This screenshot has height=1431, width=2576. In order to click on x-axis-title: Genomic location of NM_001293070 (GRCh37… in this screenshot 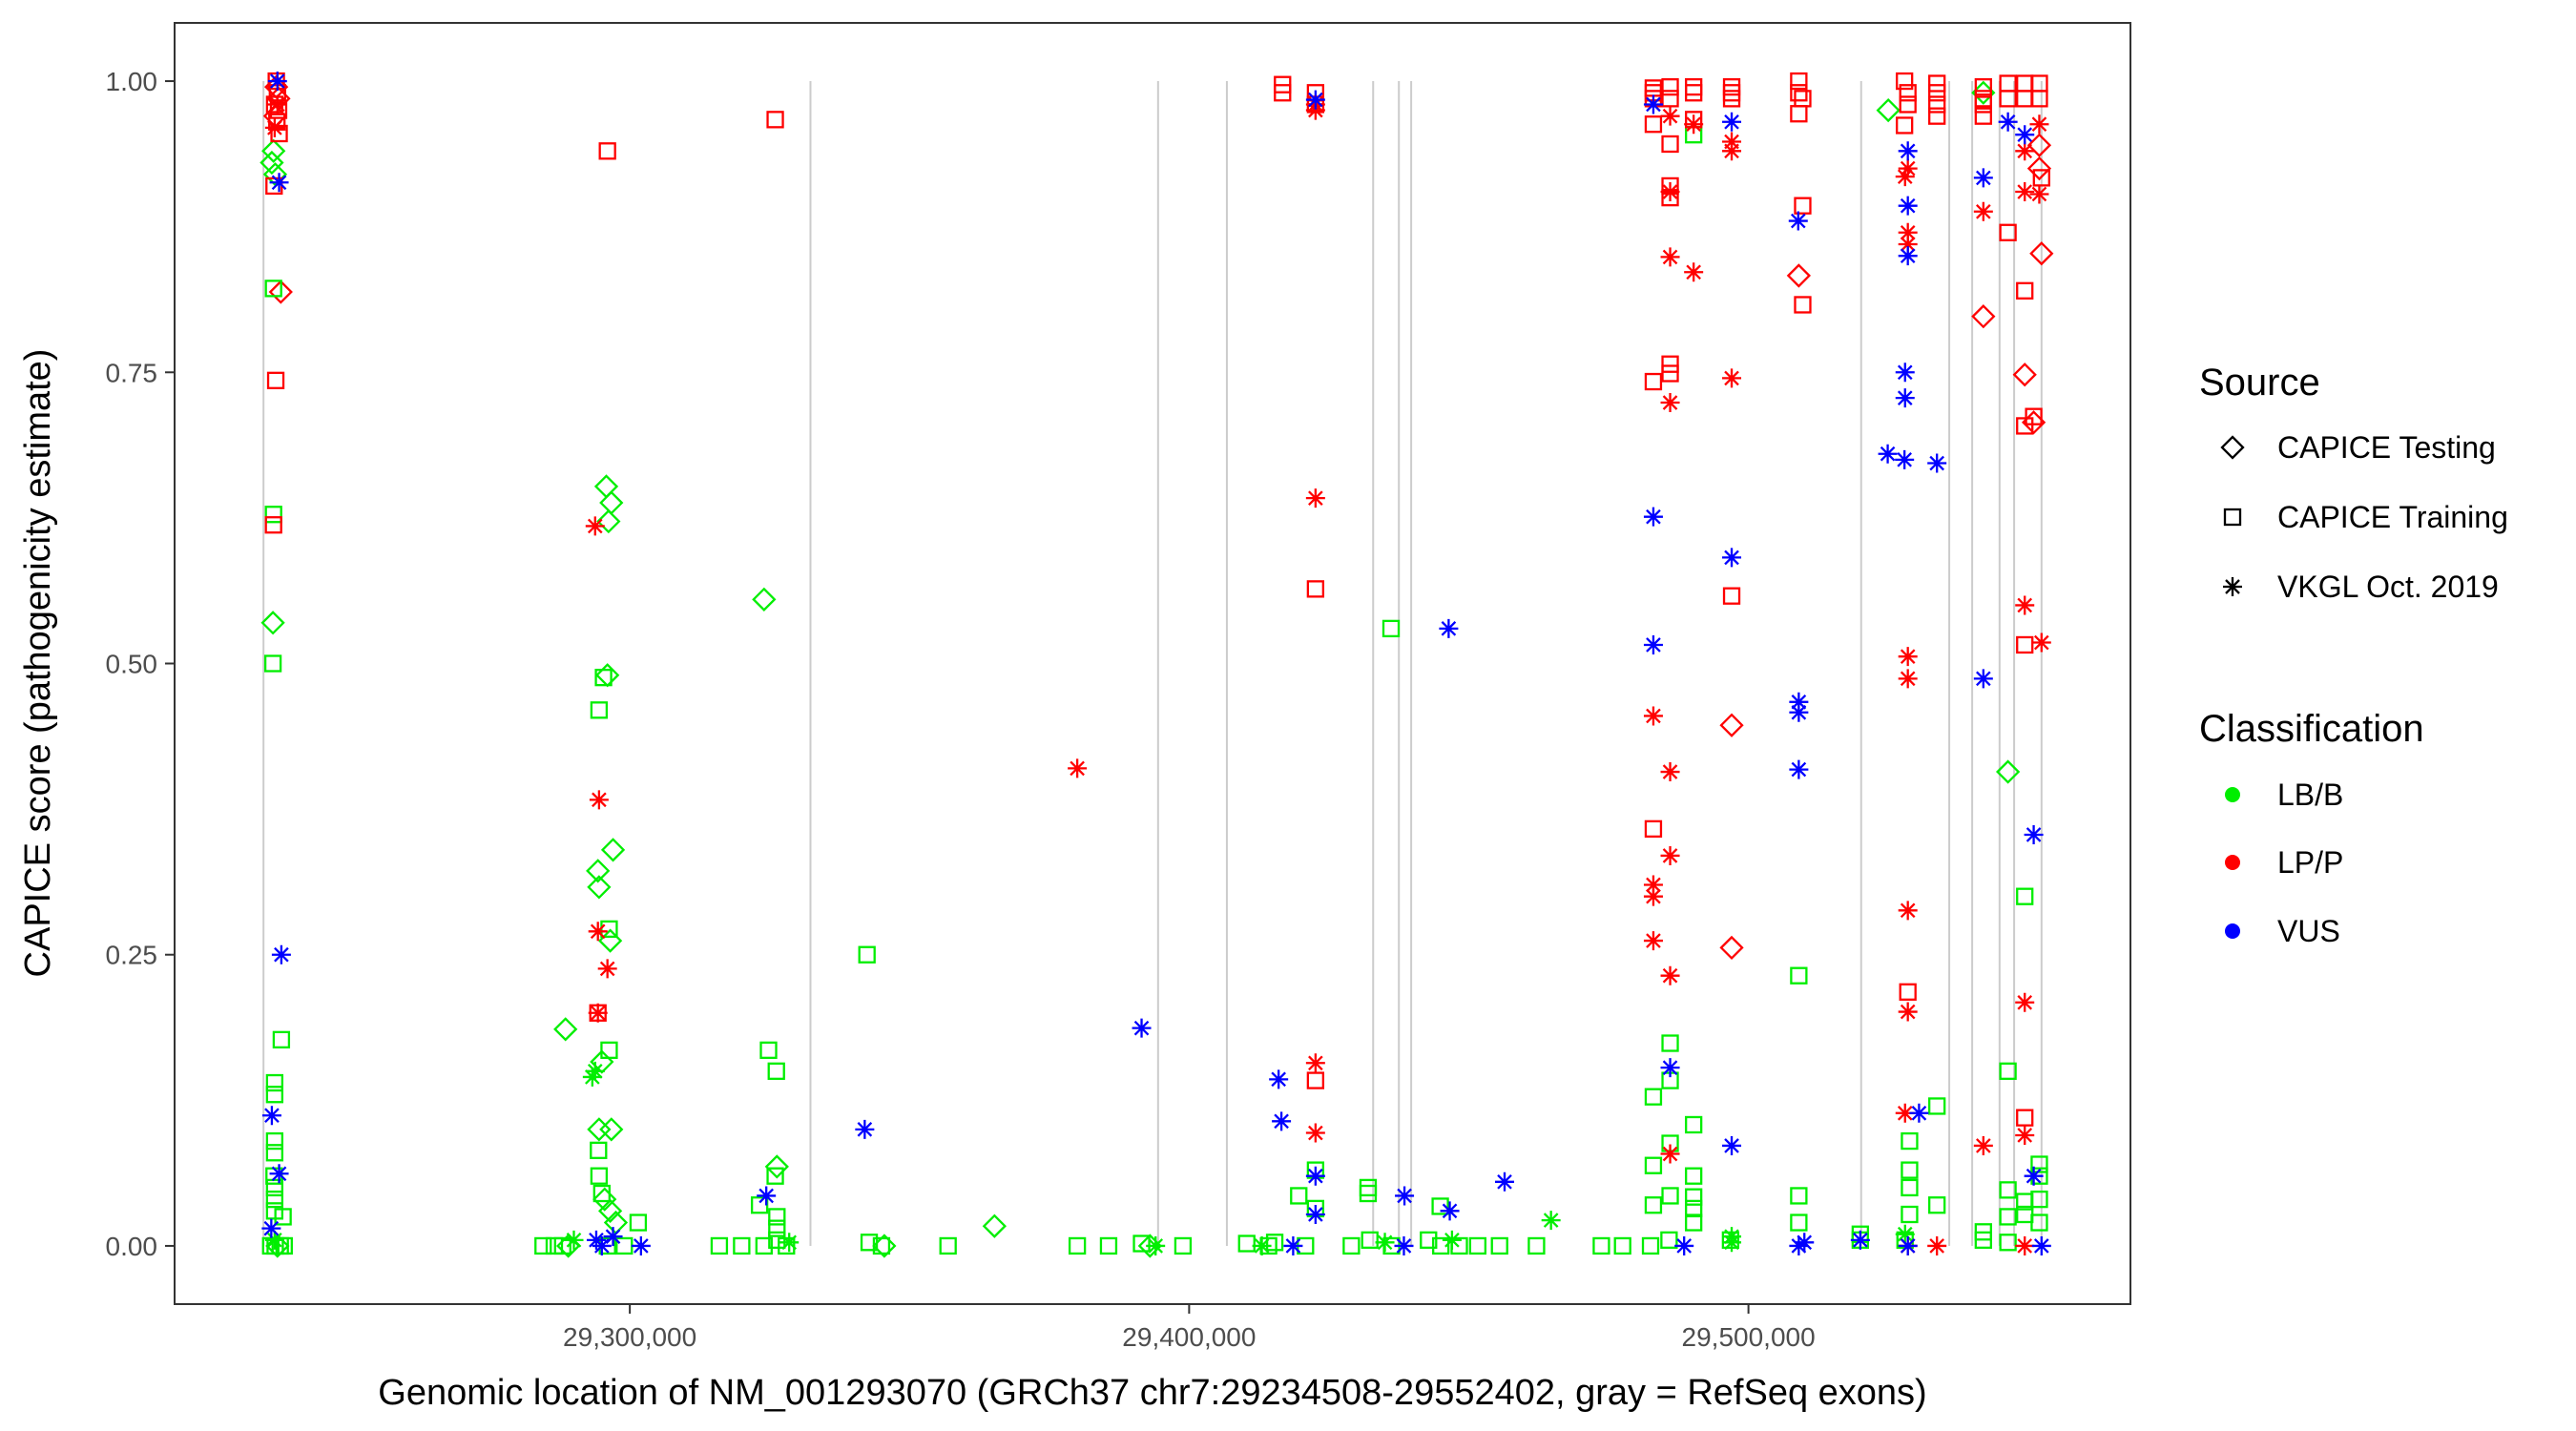, I will do `click(1152, 1393)`.